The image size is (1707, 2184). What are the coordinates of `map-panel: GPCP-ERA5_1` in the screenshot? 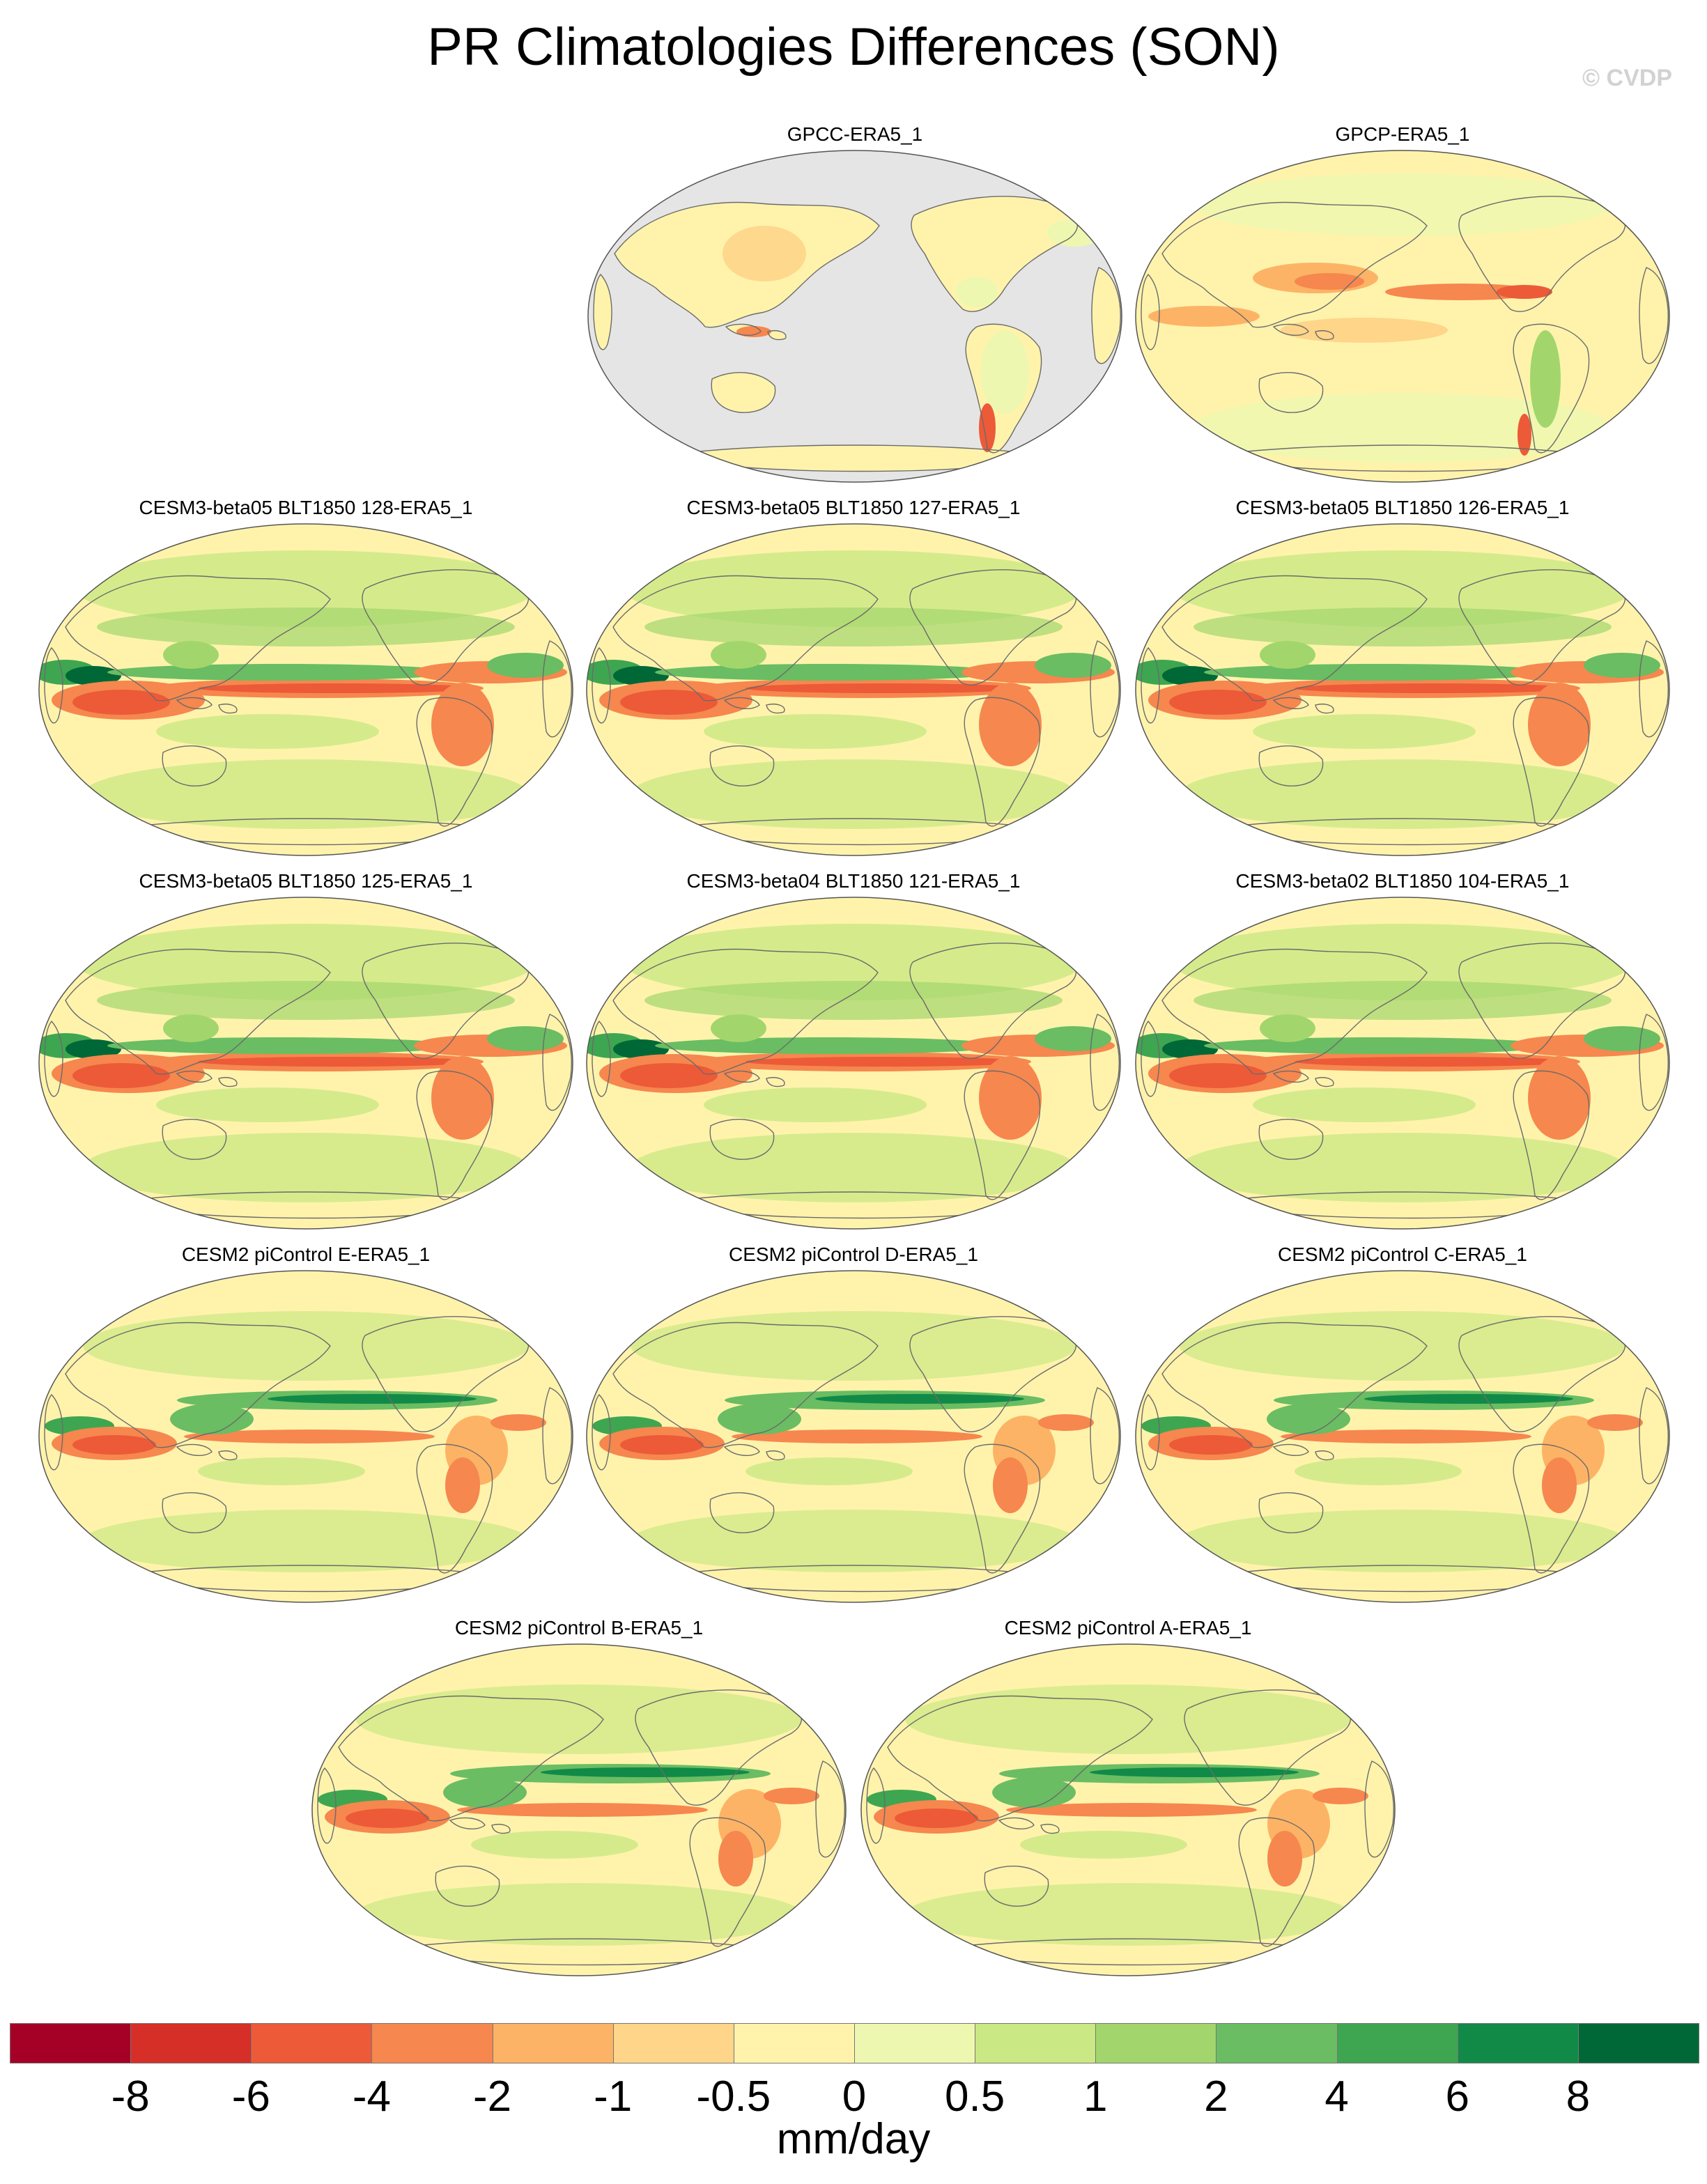 It's located at (1403, 304).